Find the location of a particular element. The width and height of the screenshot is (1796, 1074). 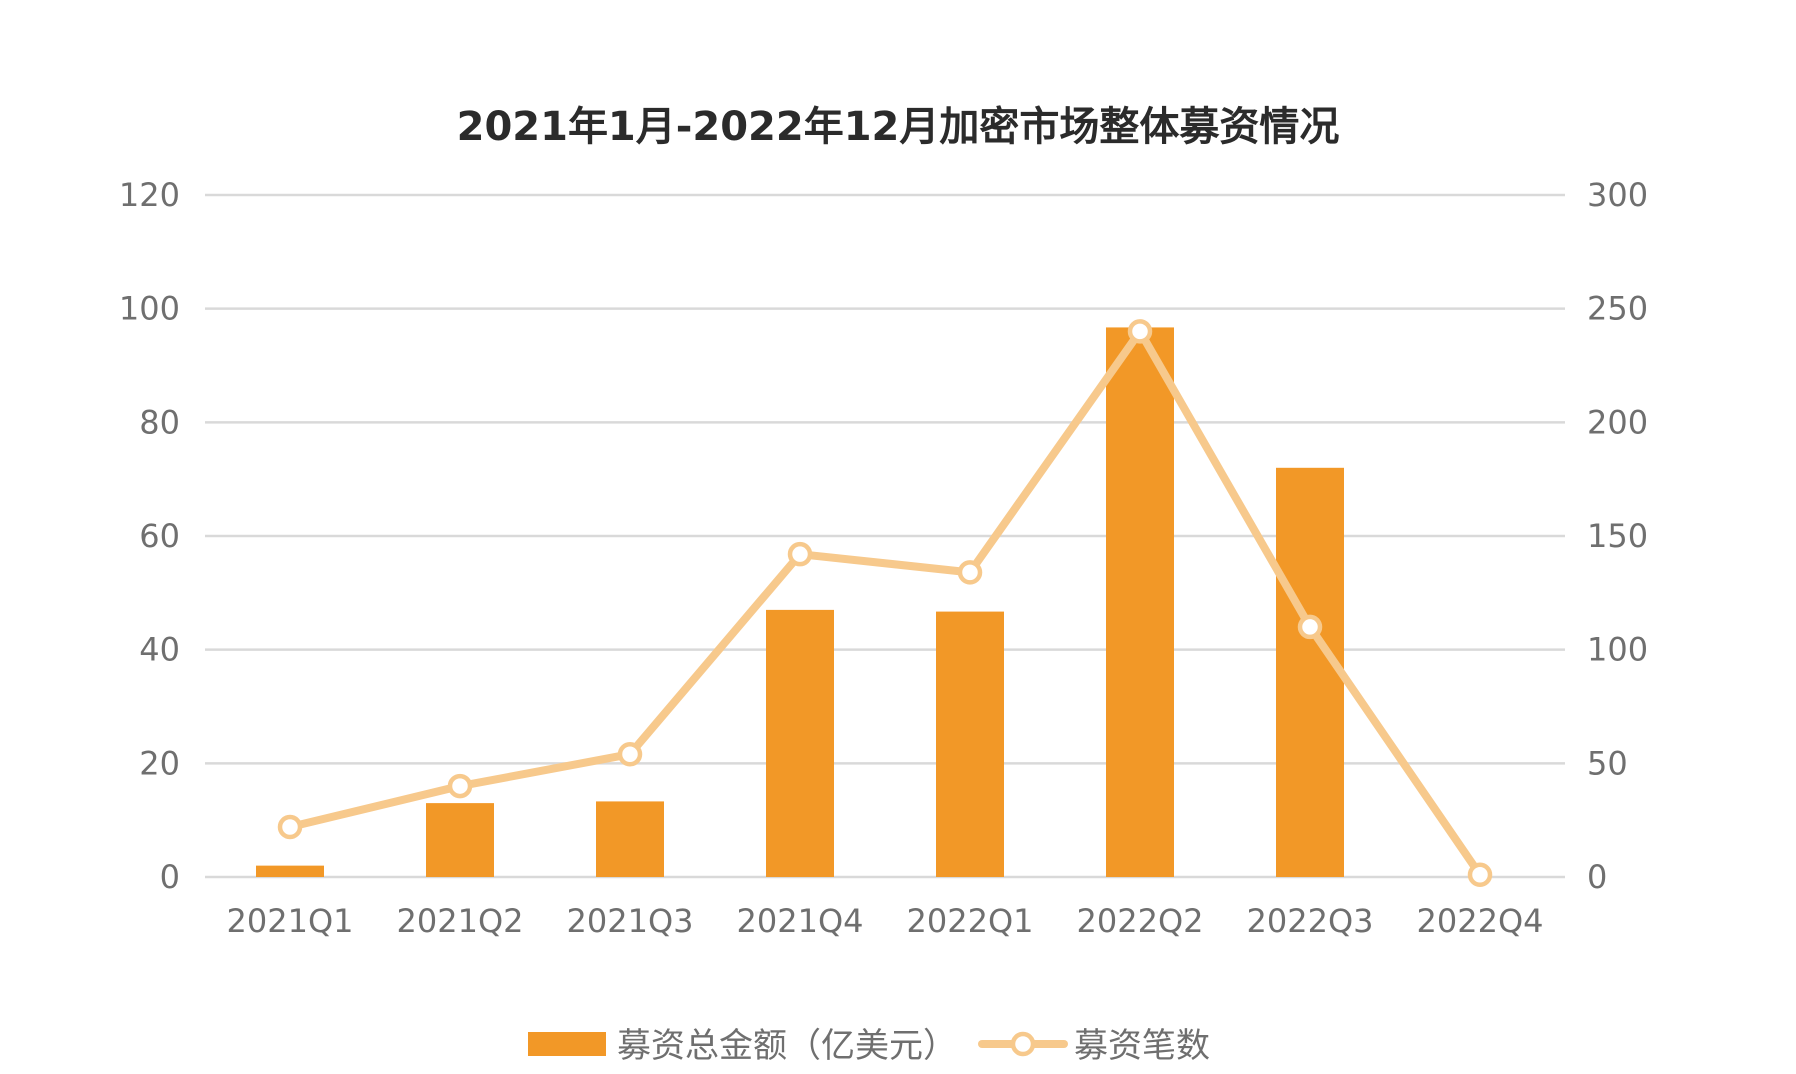

legend-label-bar: 募资总金额（亿美元） is located at coordinates (787, 1046).